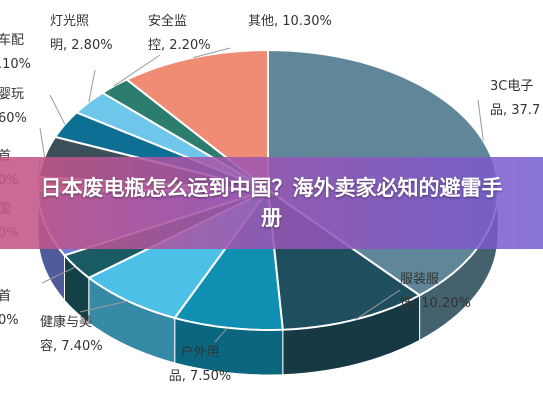 This screenshot has width=543, height=408. What do you see at coordinates (13, 106) in the screenshot?
I see `slice-label: 婴玩 60%` at bounding box center [13, 106].